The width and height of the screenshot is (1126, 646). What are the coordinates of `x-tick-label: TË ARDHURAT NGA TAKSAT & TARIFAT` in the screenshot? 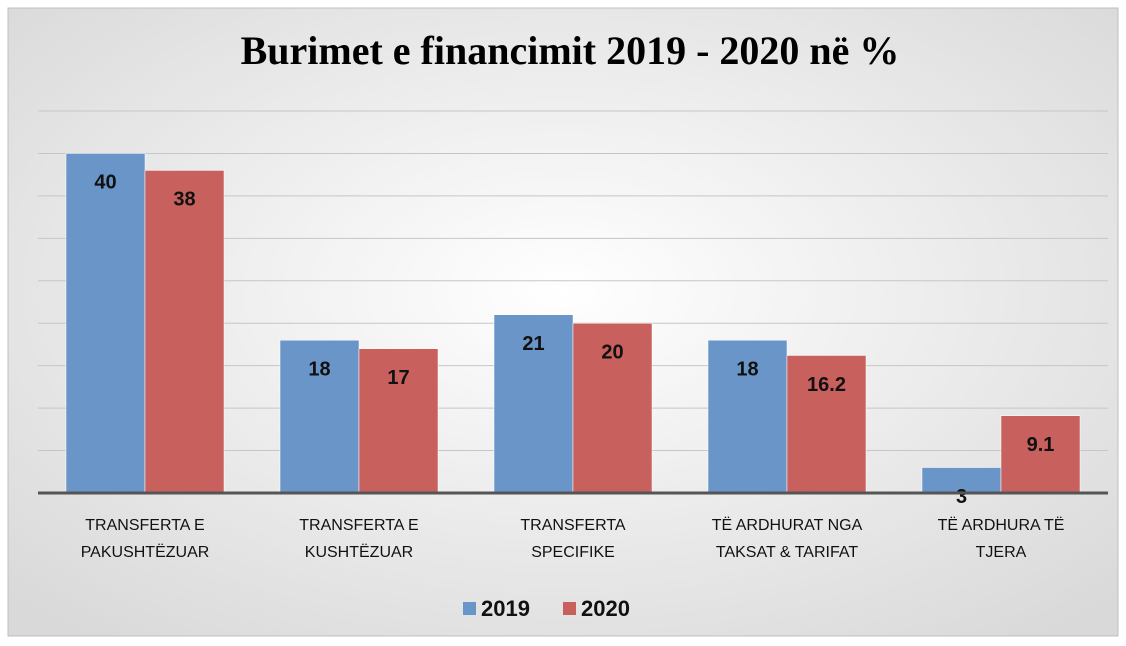 It's located at (787, 539).